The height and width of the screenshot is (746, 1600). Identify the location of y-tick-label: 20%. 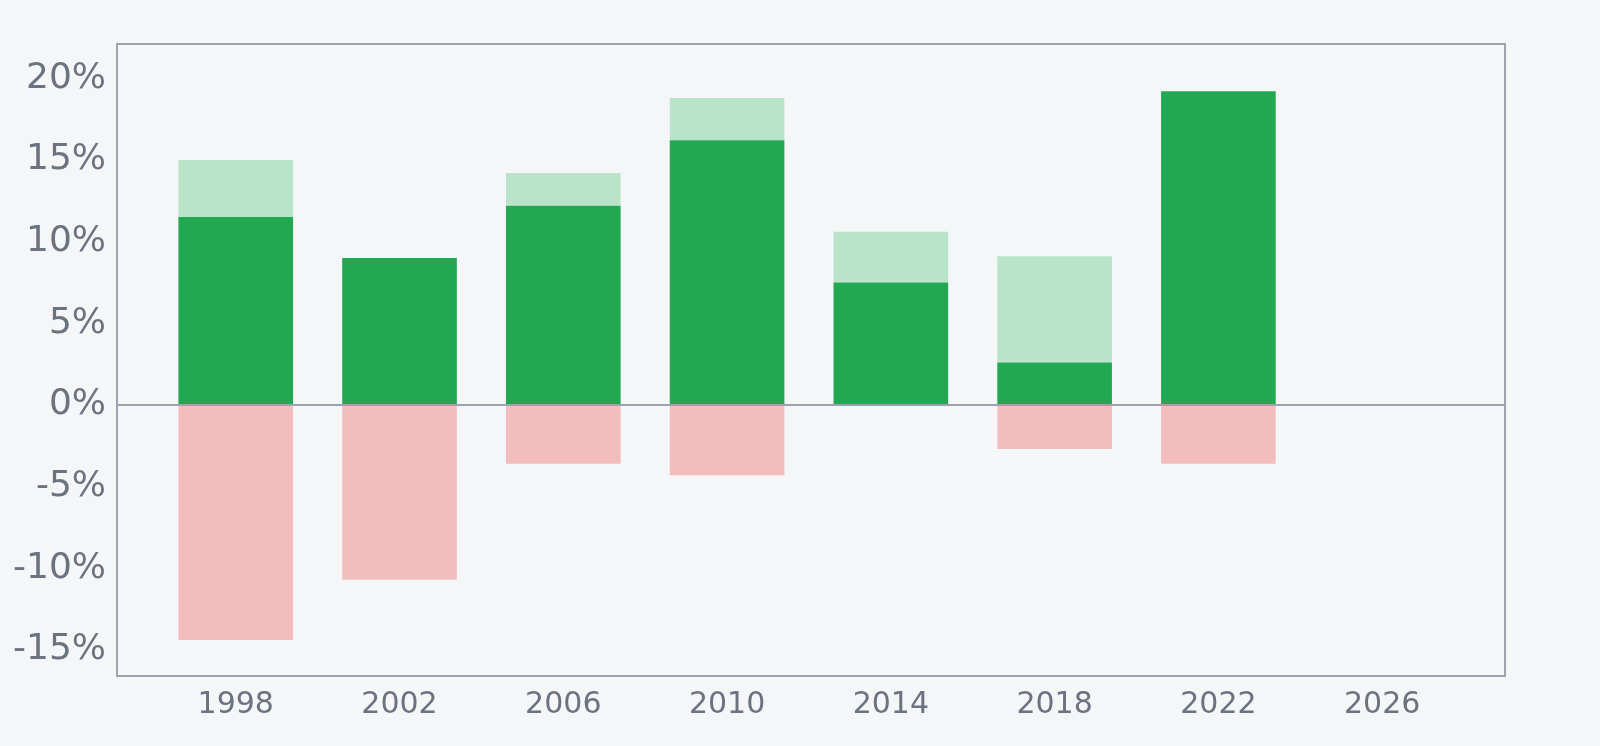
(66, 75).